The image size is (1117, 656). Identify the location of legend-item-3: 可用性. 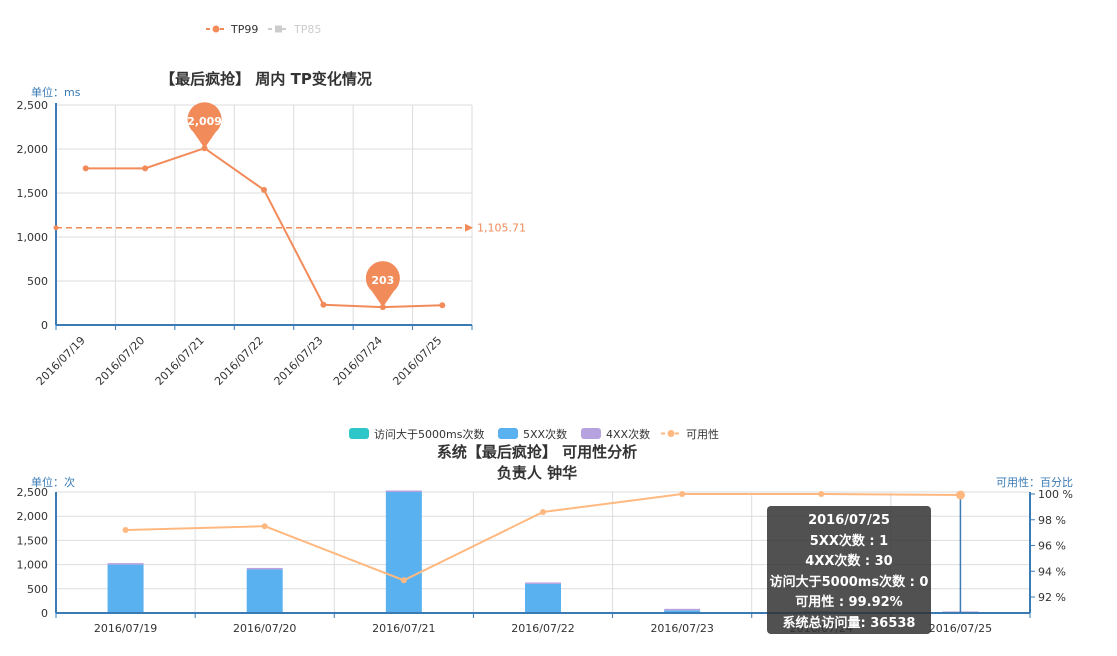
(690, 434).